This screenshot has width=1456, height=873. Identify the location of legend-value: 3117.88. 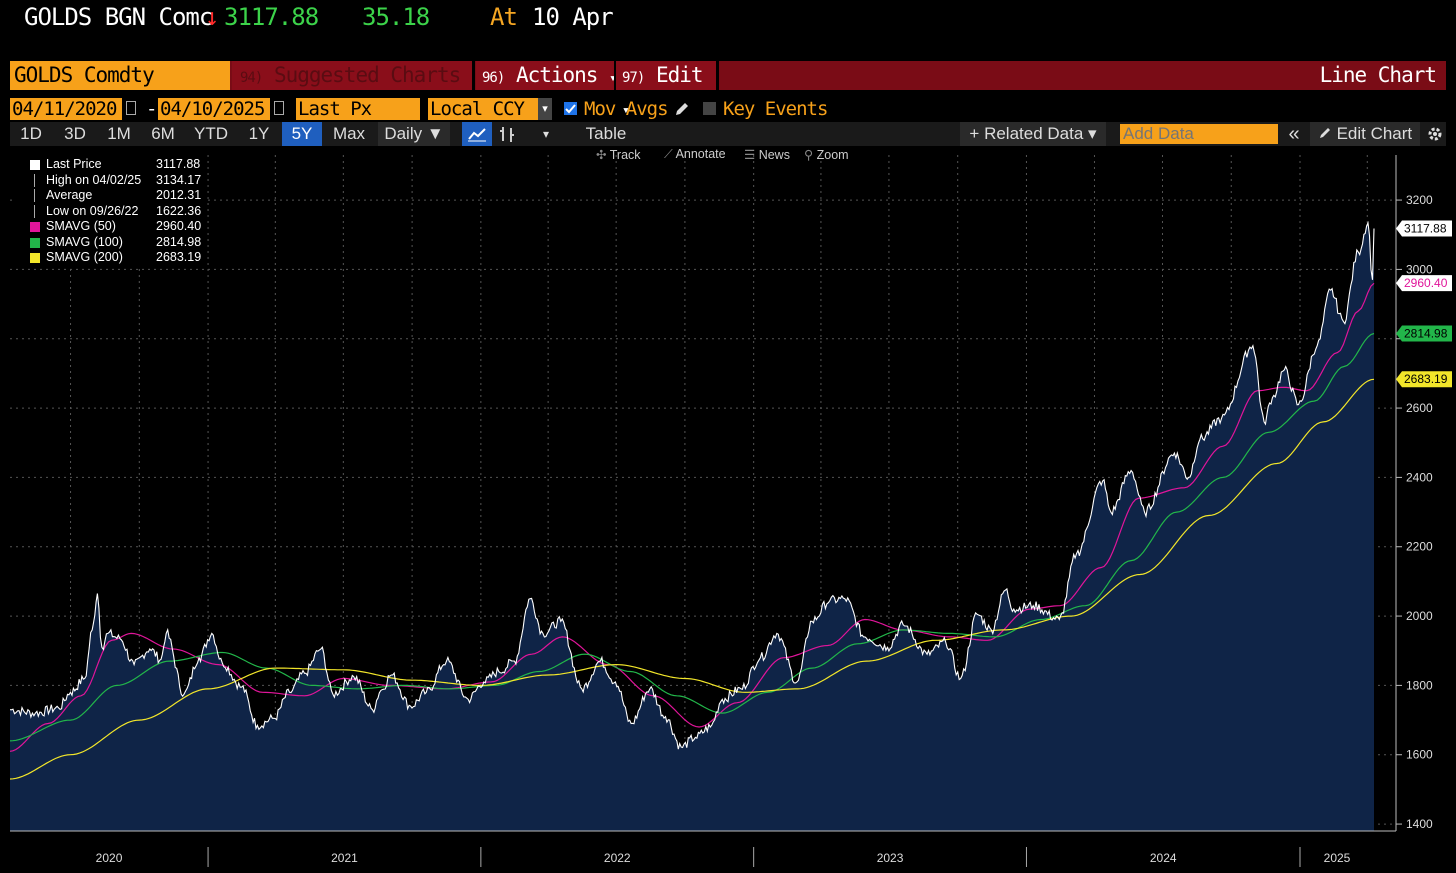
(178, 164).